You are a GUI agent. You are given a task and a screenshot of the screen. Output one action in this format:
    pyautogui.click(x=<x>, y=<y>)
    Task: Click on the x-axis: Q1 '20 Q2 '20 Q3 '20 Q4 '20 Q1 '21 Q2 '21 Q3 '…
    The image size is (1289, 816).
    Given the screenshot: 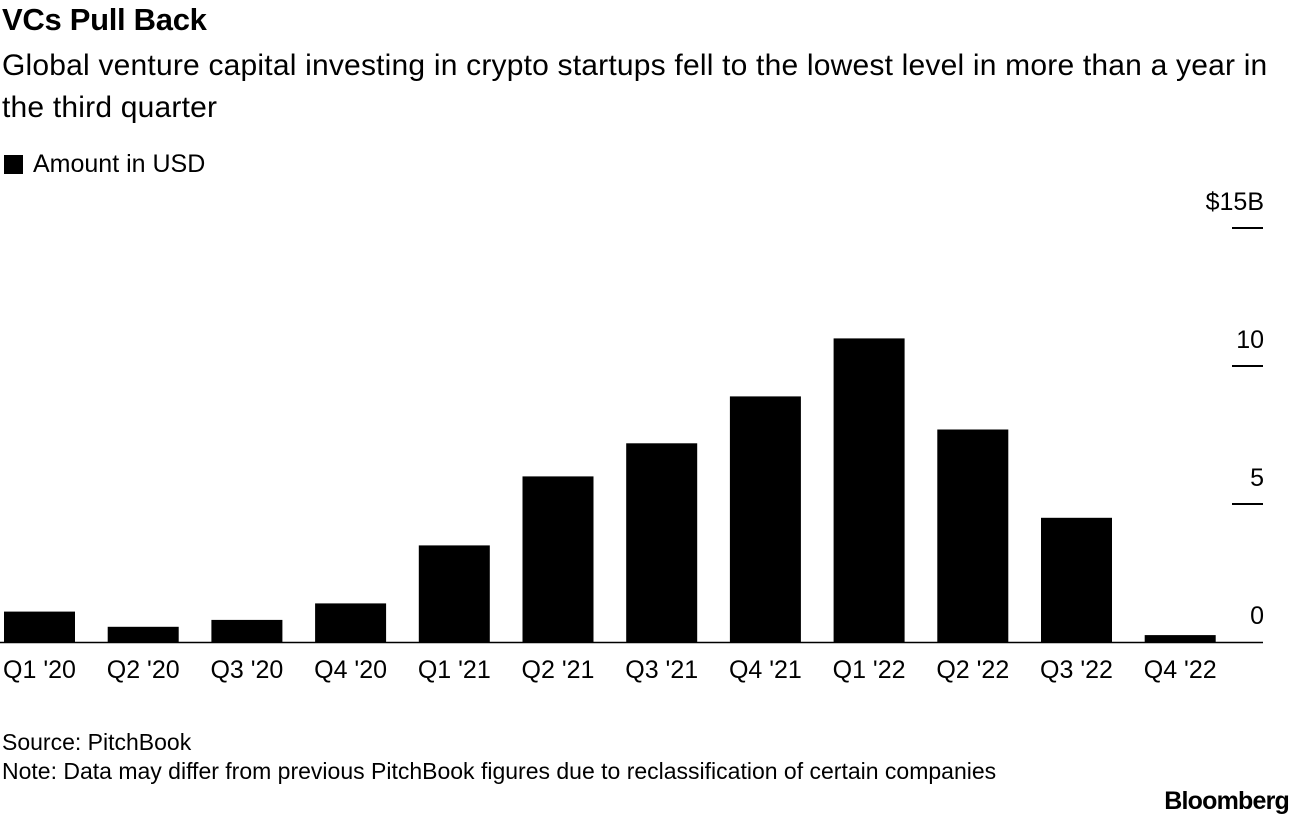 What is the action you would take?
    pyautogui.click(x=610, y=670)
    